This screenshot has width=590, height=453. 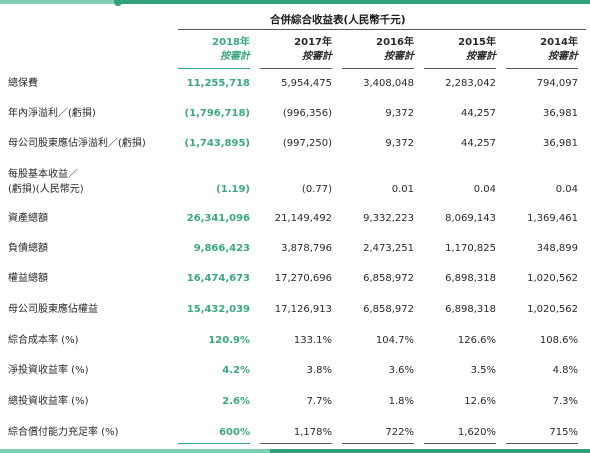 I want to click on row-label: 負債總額, so click(x=28, y=248).